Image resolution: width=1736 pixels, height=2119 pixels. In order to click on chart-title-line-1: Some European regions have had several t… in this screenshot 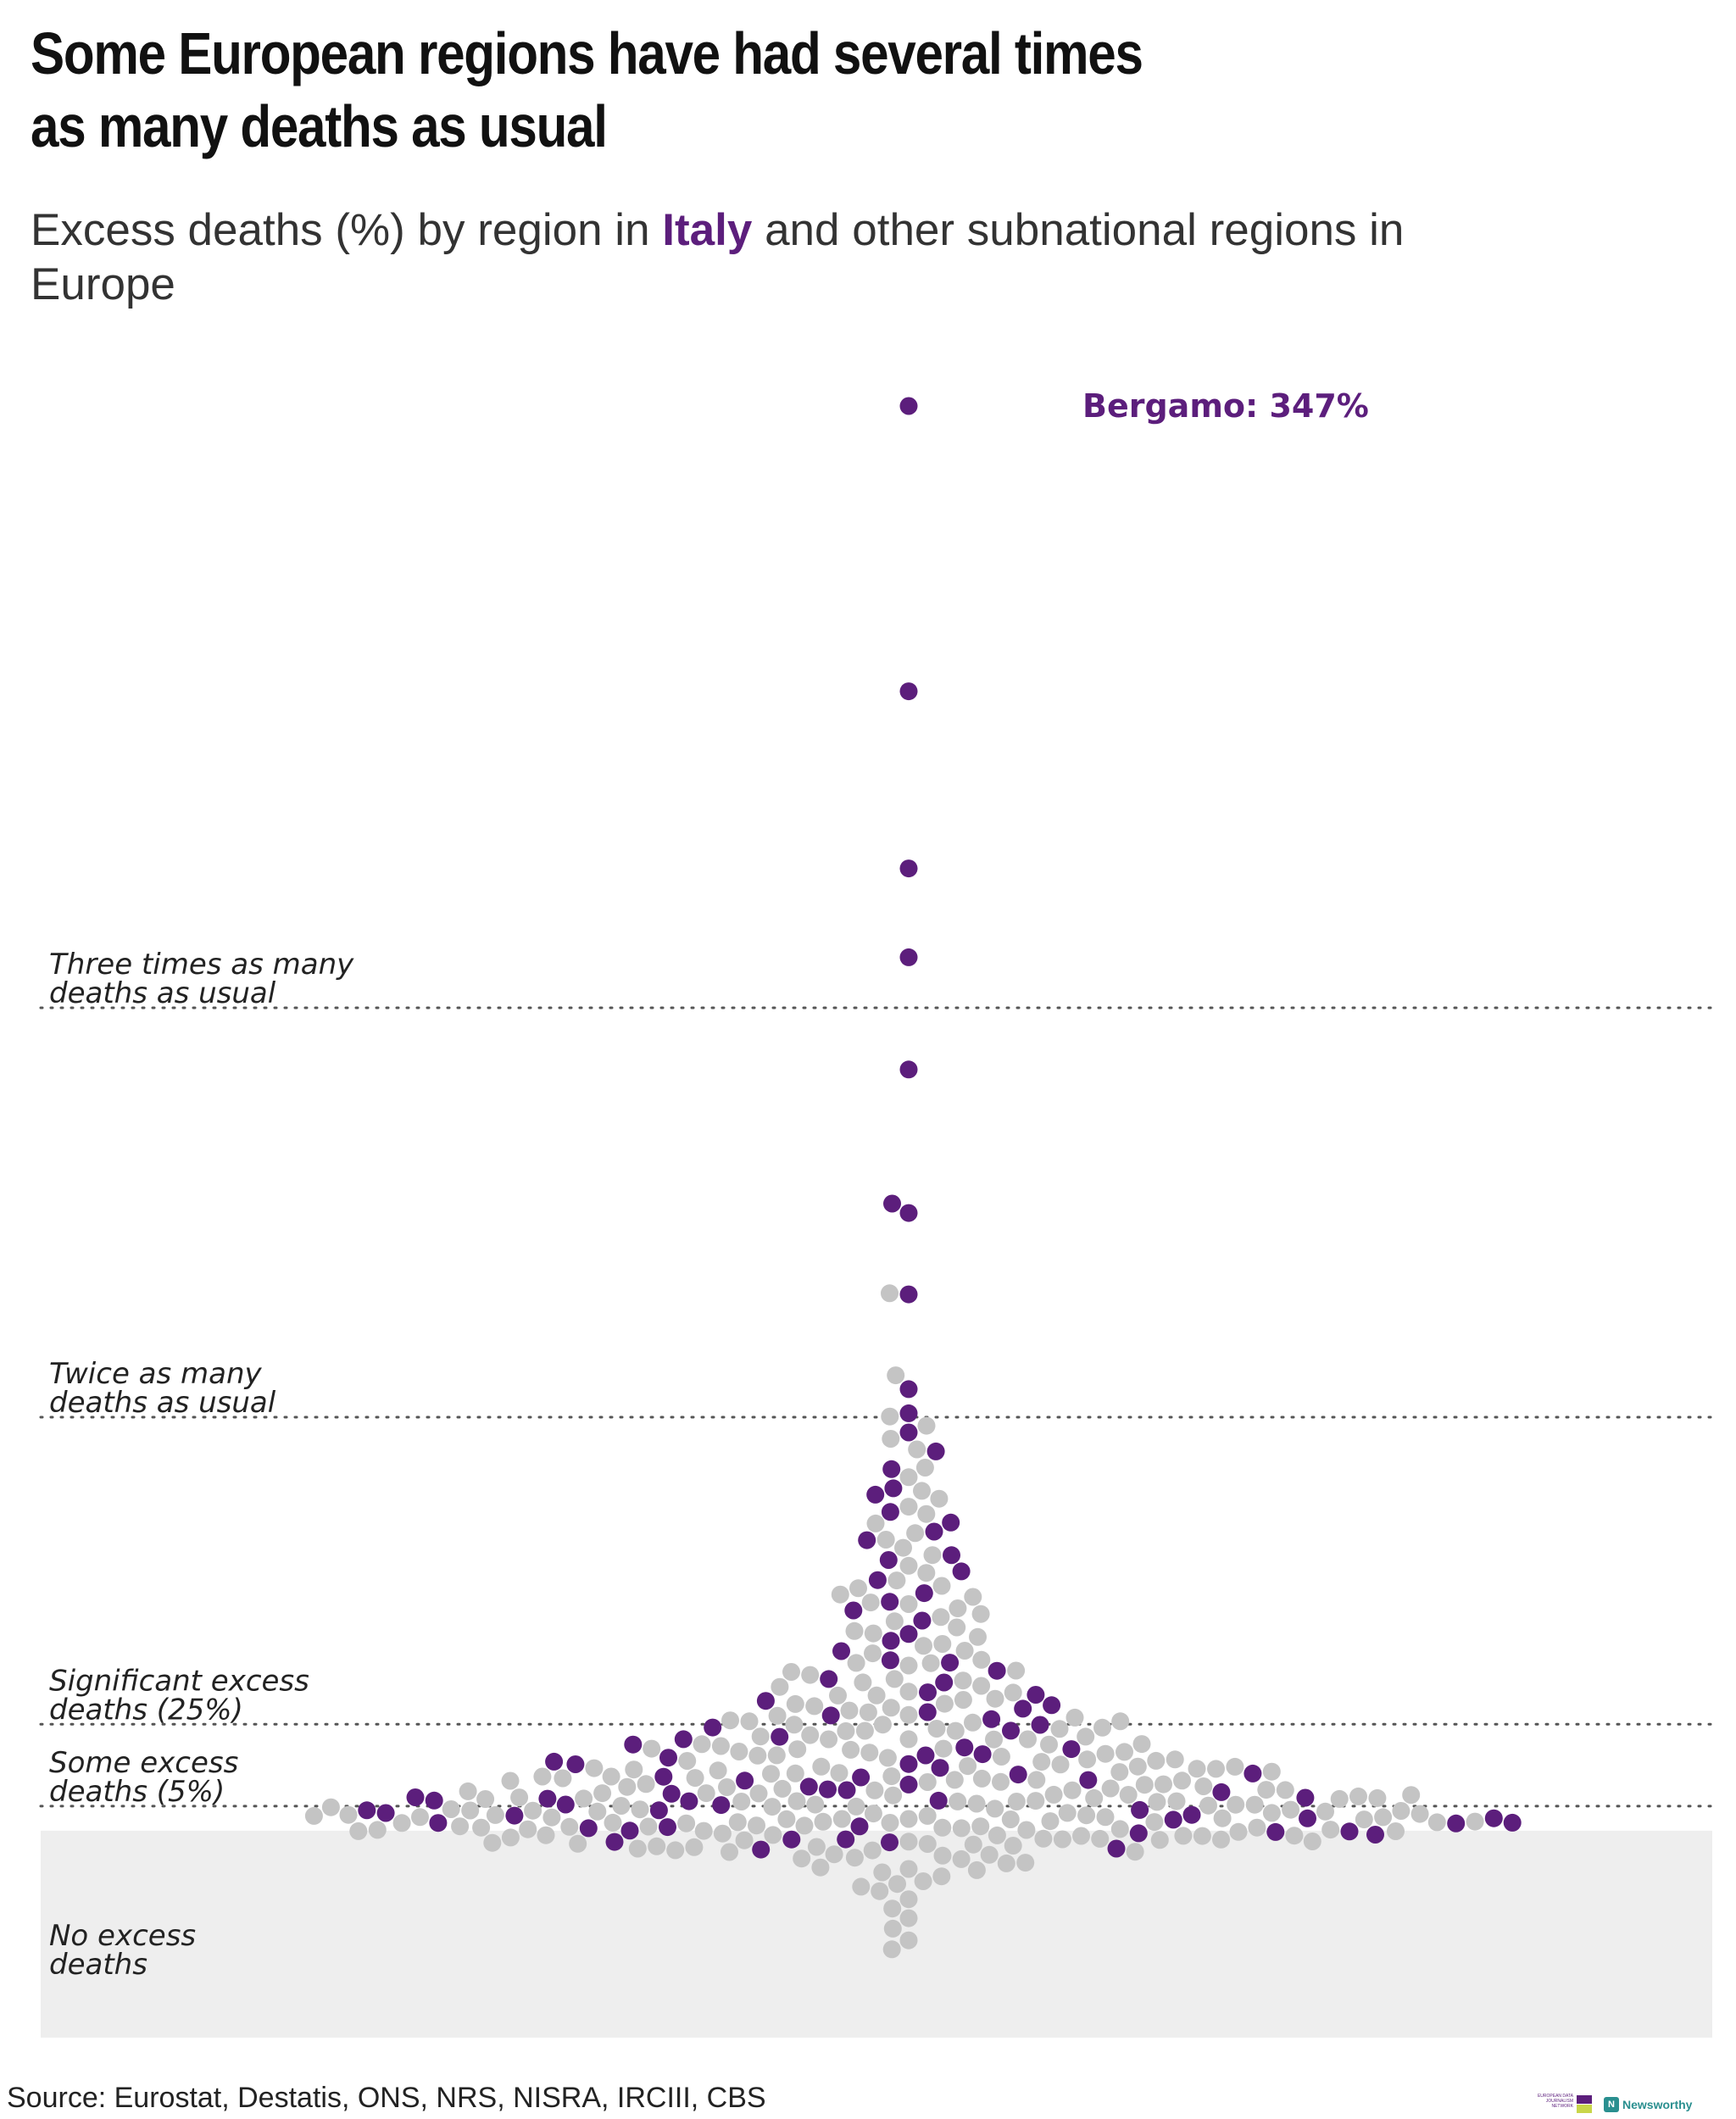, I will do `click(587, 53)`.